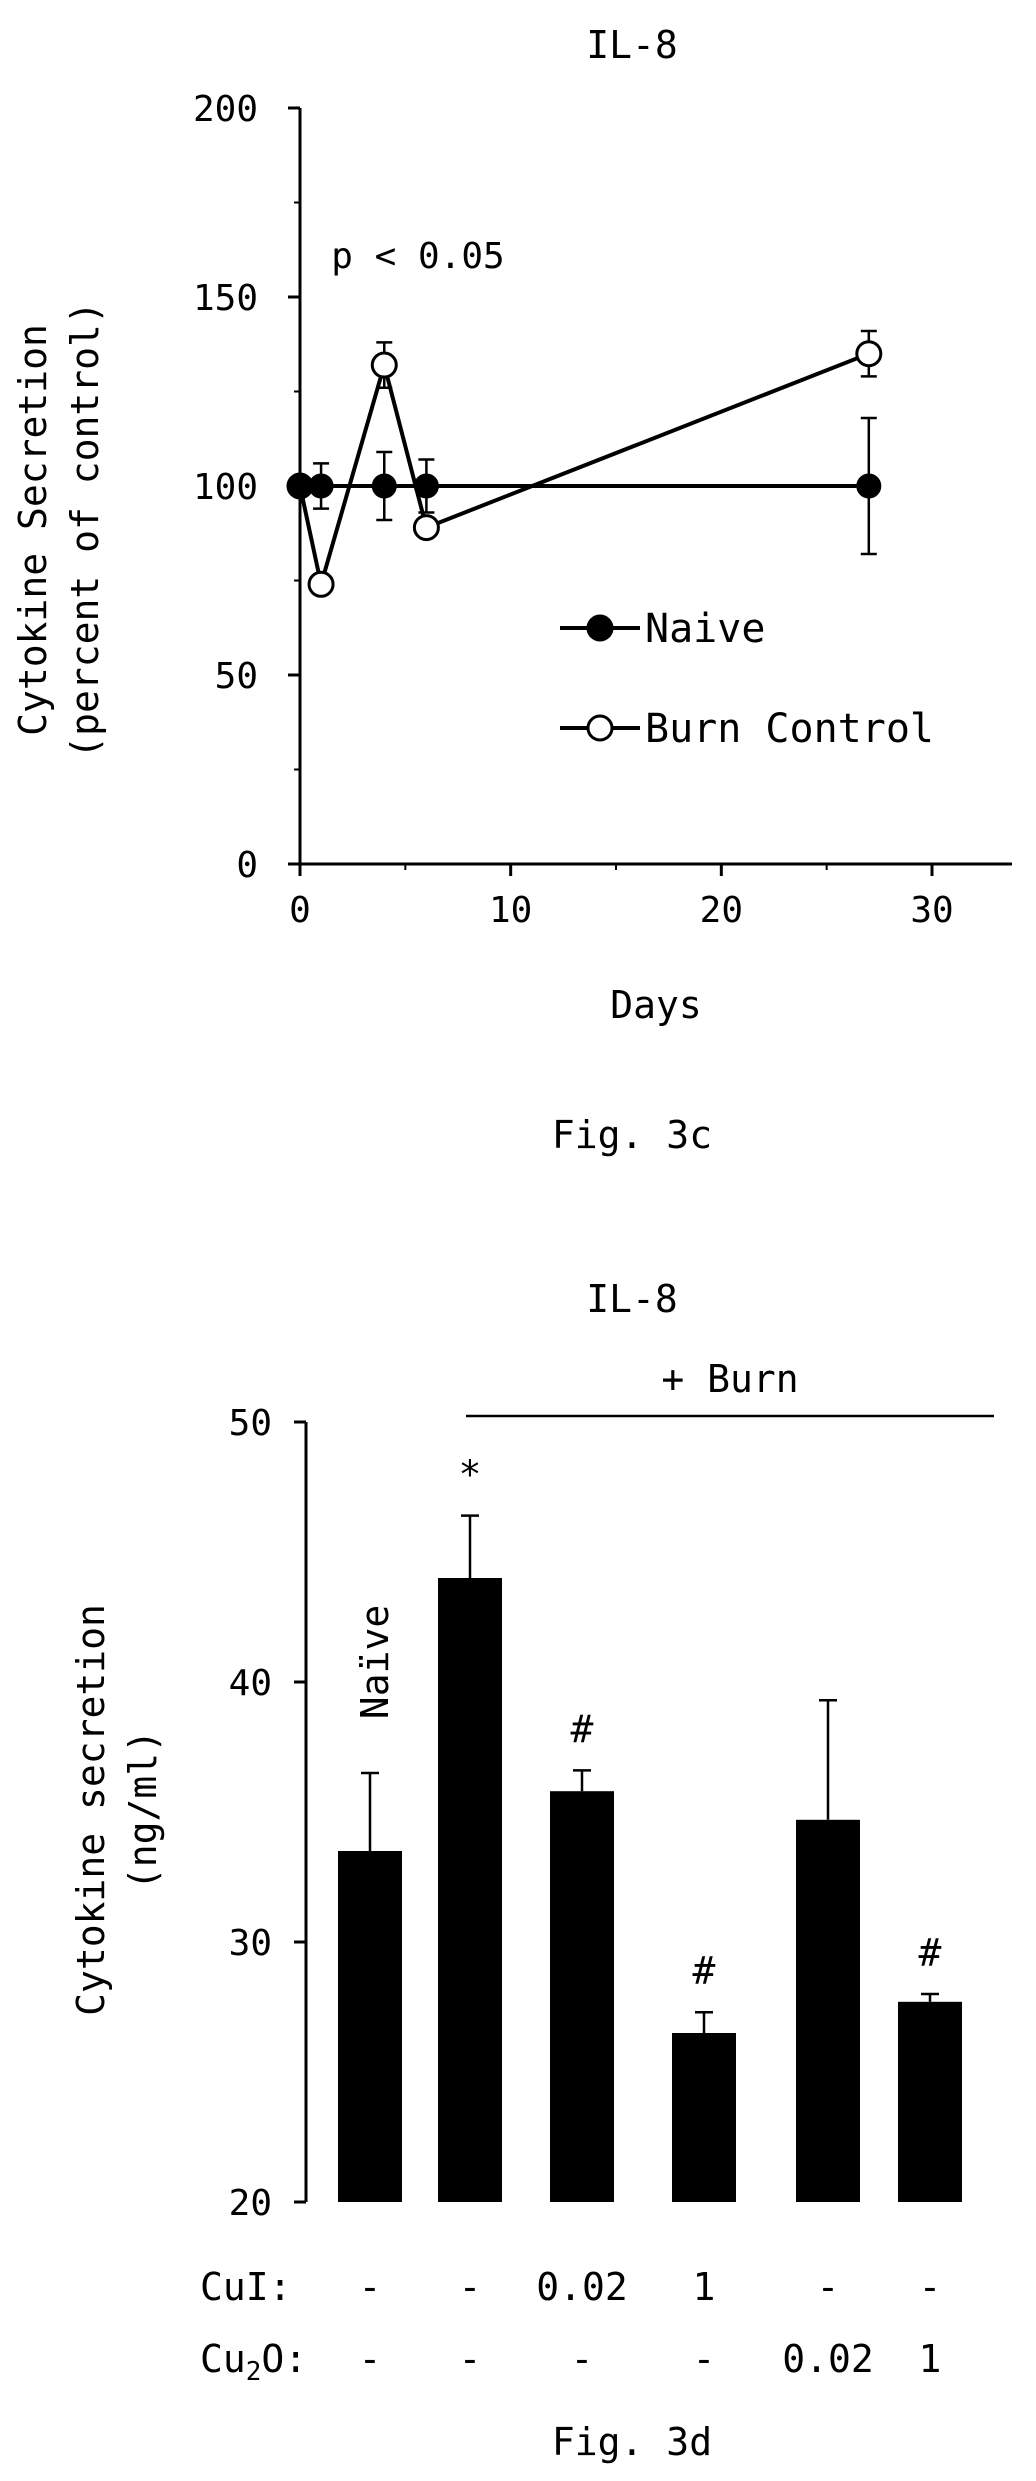  What do you see at coordinates (225, 298) in the screenshot?
I see `y-tick-label: 150` at bounding box center [225, 298].